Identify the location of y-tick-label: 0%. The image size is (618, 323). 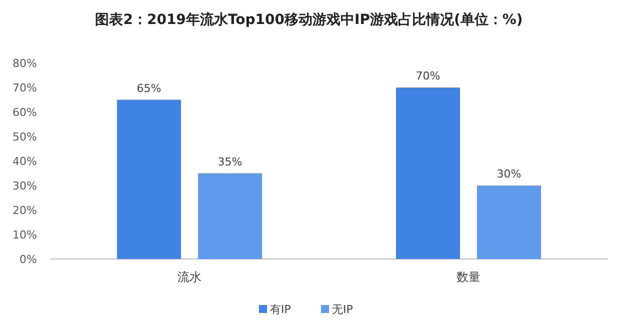
(28, 259).